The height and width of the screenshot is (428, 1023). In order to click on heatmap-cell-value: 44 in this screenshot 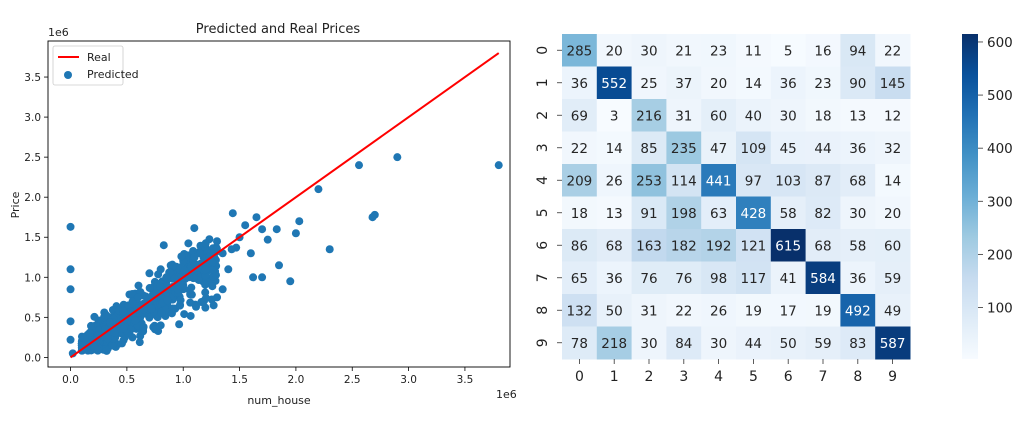, I will do `click(822, 149)`.